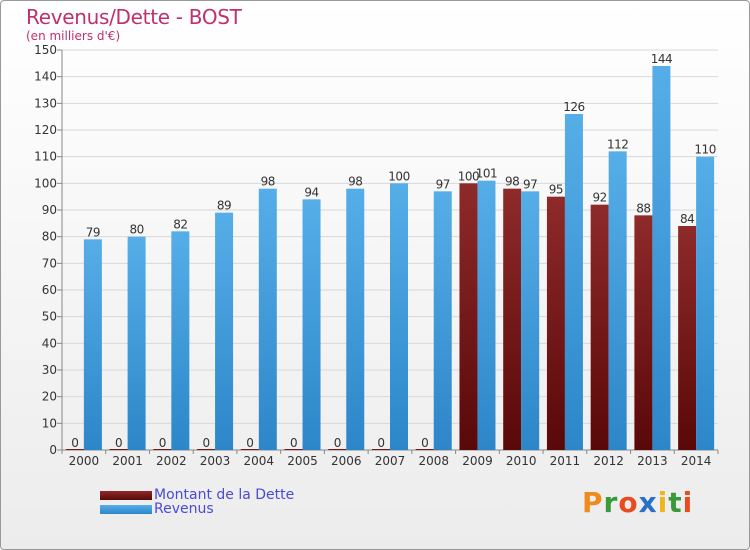 The width and height of the screenshot is (750, 550). I want to click on y-tick-label: 30, so click(49, 370).